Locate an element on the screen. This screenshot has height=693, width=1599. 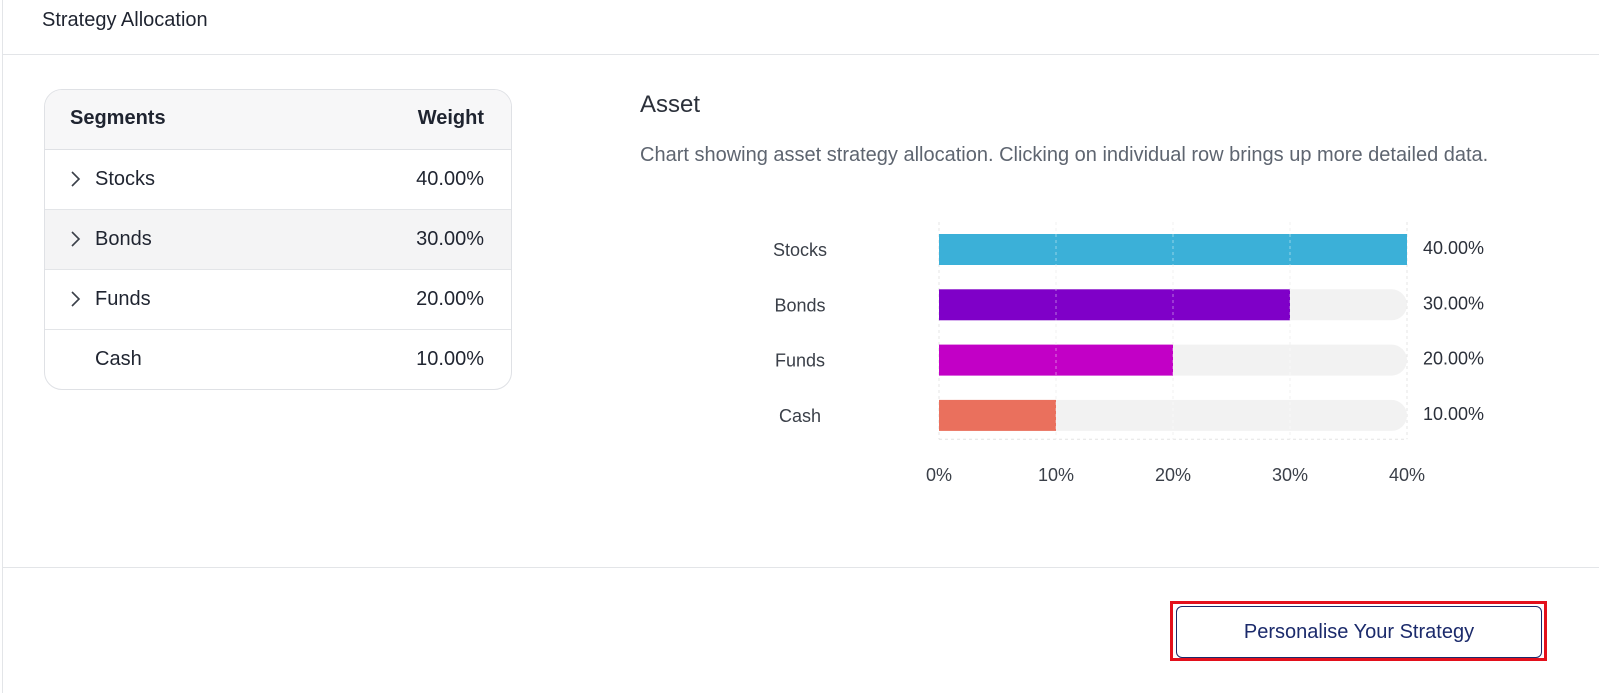
column-header-segments: Segments is located at coordinates (118, 118).